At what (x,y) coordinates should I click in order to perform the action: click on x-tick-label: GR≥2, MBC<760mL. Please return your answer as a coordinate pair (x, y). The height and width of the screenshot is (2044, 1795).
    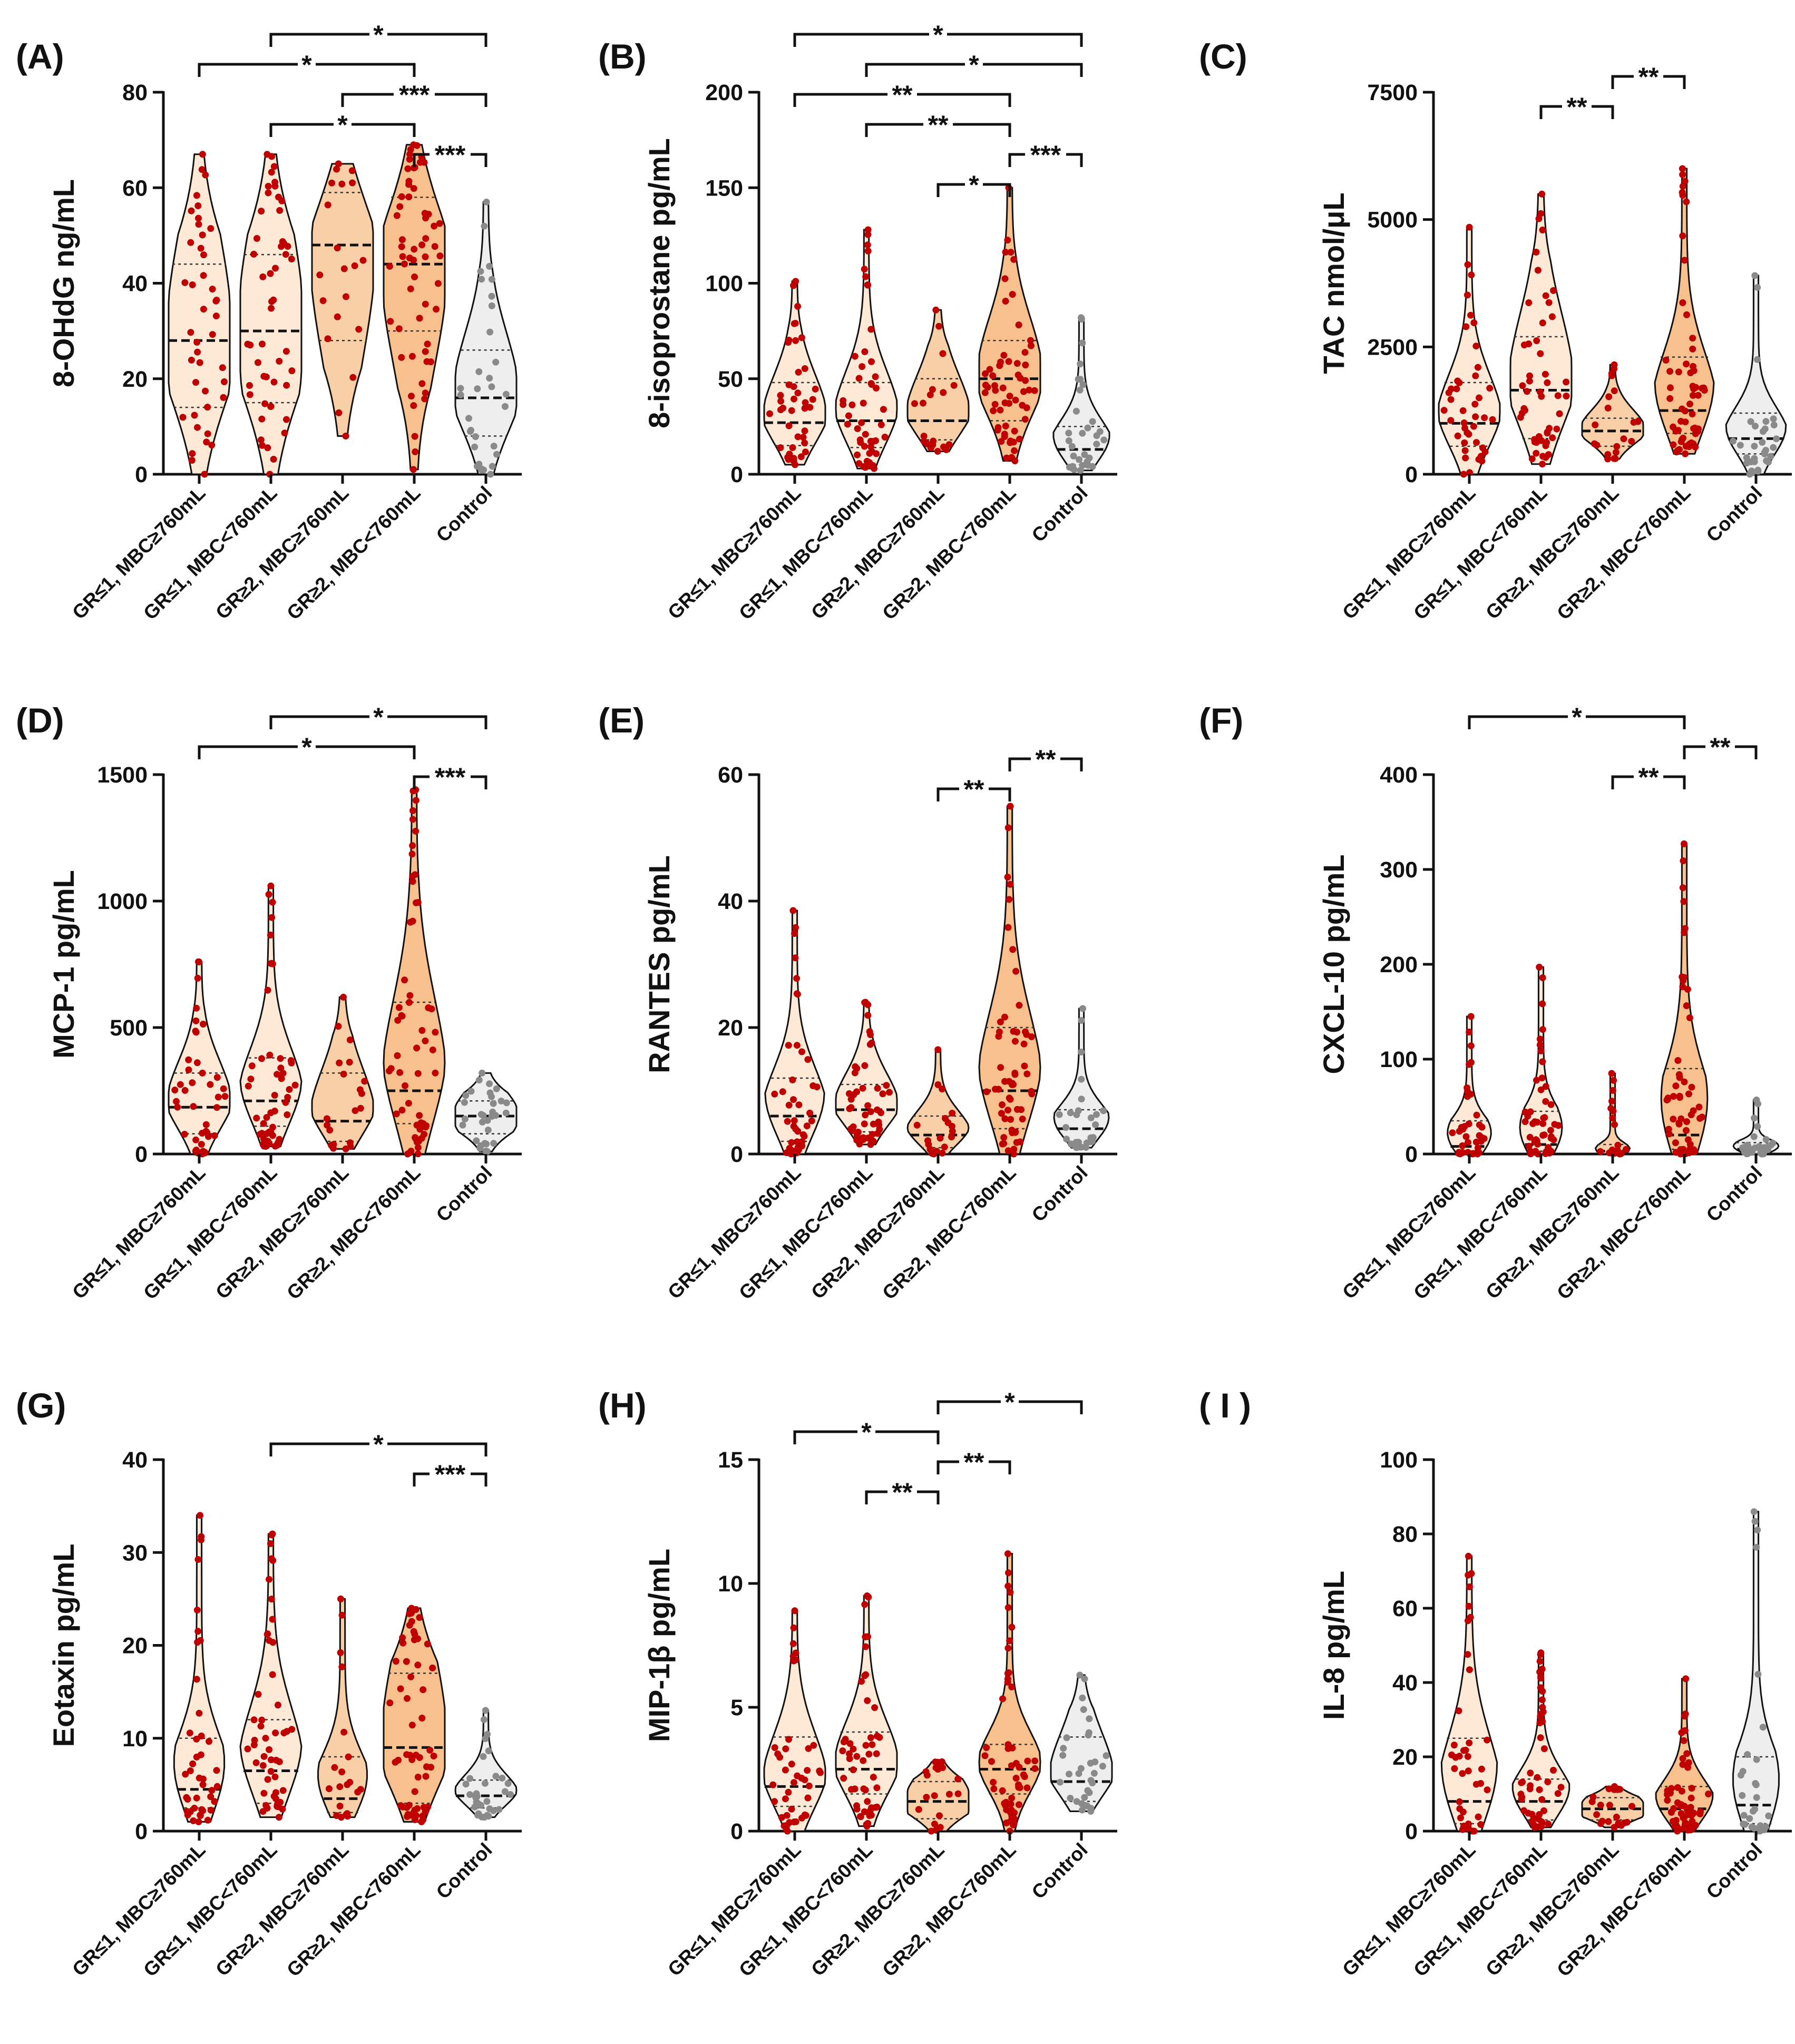
    Looking at the image, I should click on (353, 553).